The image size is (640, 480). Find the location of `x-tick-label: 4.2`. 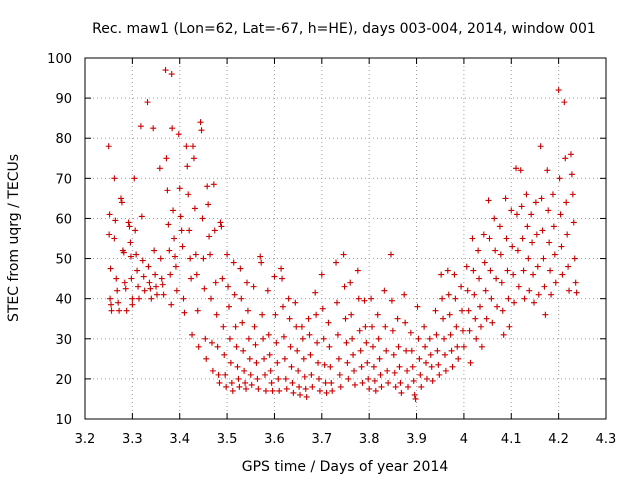

x-tick-label: 4.2 is located at coordinates (558, 439).